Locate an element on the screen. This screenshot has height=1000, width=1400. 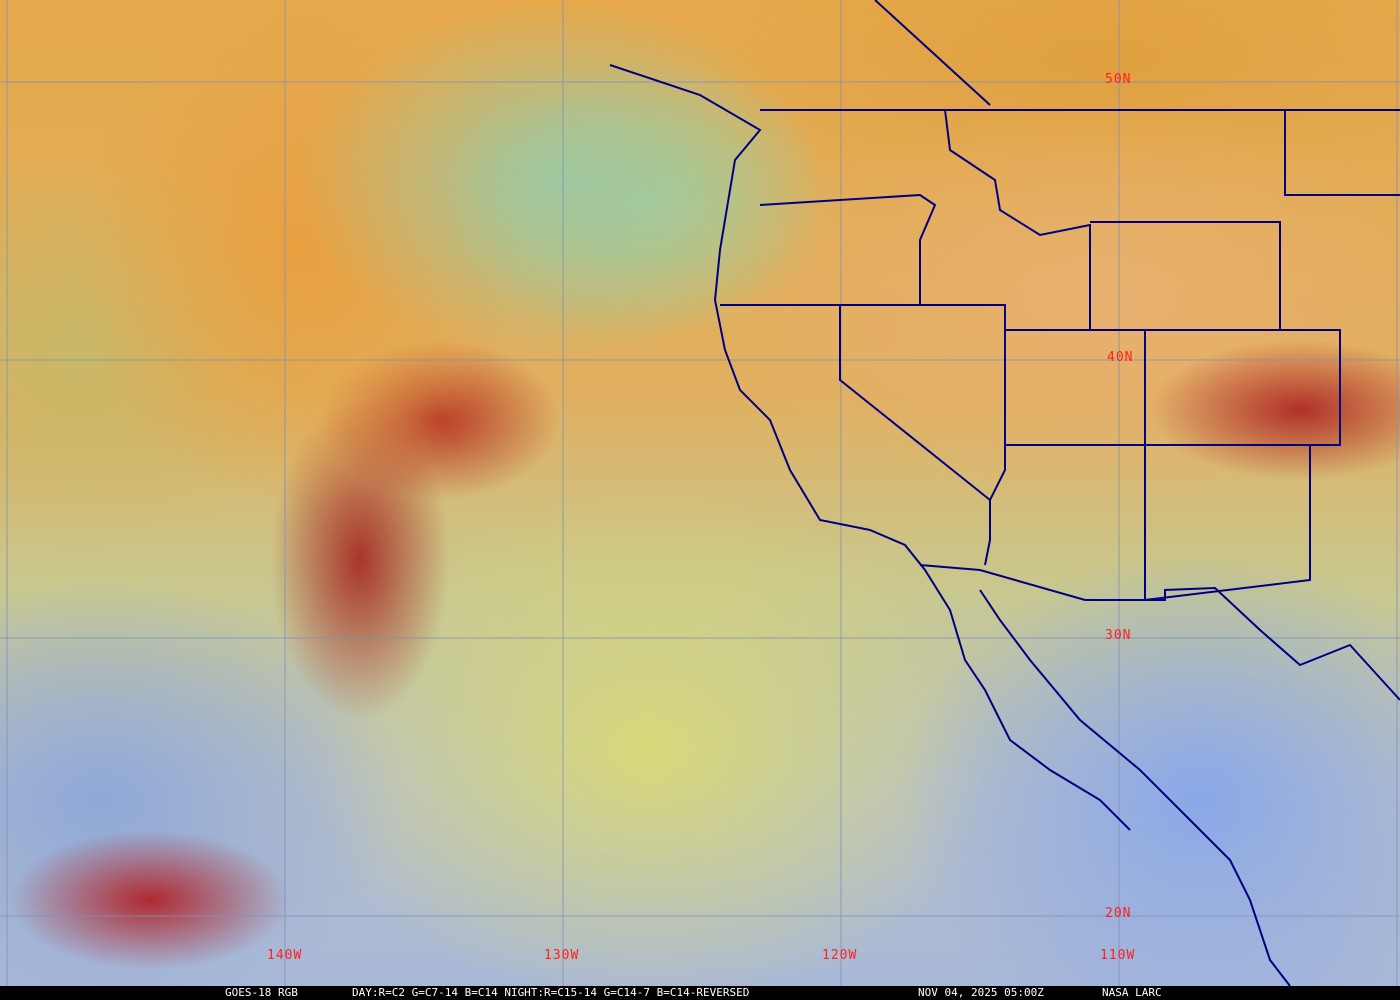
timestamp: NOV 04, 2025 05:00Z is located at coordinates (981, 992).